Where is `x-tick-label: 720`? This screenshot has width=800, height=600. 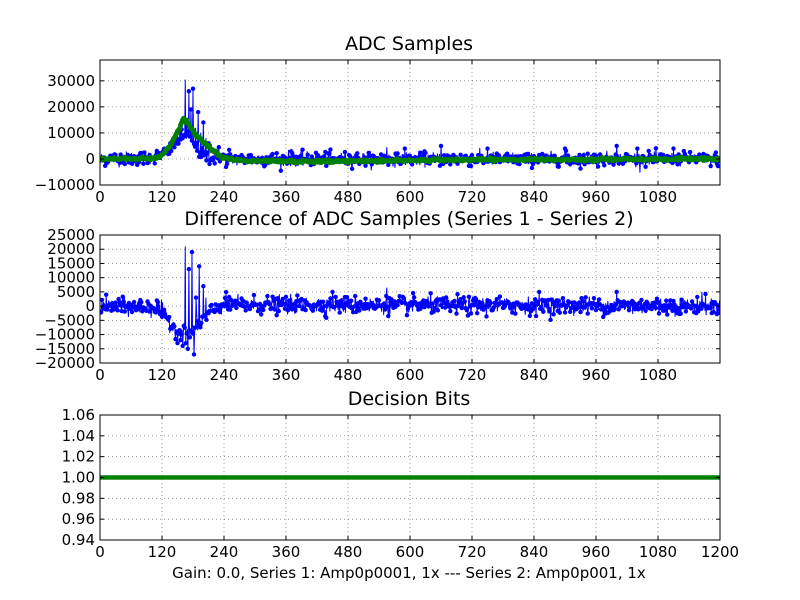
x-tick-label: 720 is located at coordinates (472, 375).